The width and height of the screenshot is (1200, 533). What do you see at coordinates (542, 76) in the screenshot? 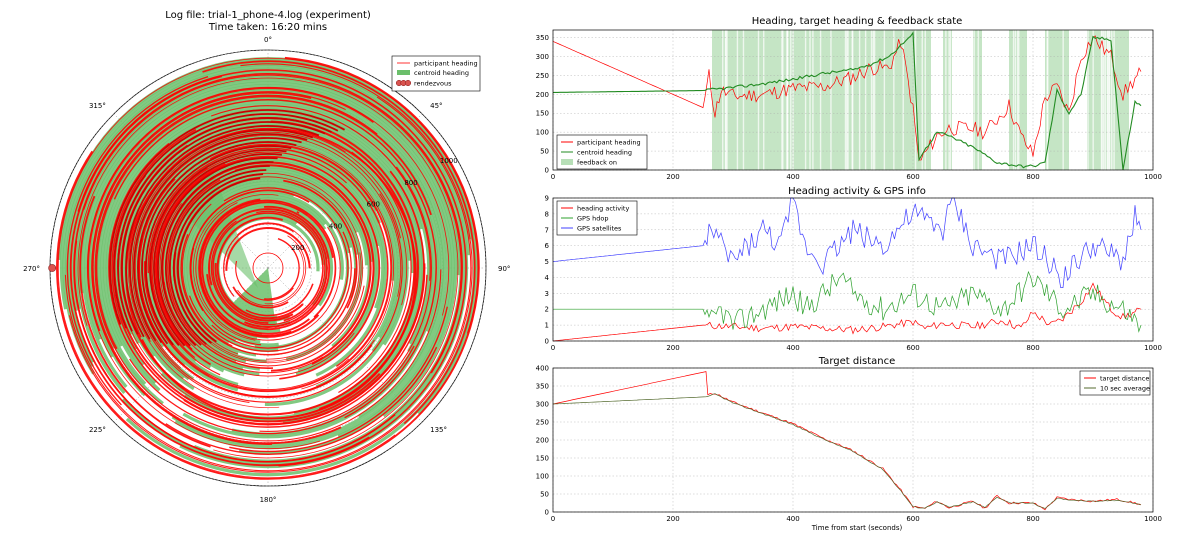
I see `y-tick-label: 250` at bounding box center [542, 76].